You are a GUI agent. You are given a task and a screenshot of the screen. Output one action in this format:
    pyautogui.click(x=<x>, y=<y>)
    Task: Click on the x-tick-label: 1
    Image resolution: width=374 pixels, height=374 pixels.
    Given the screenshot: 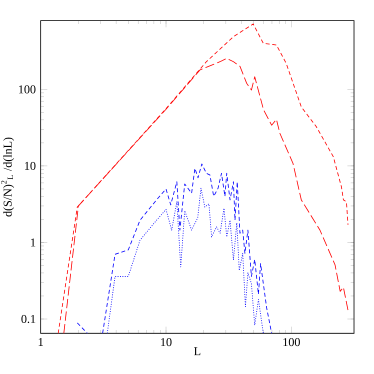 What is the action you would take?
    pyautogui.click(x=40, y=342)
    